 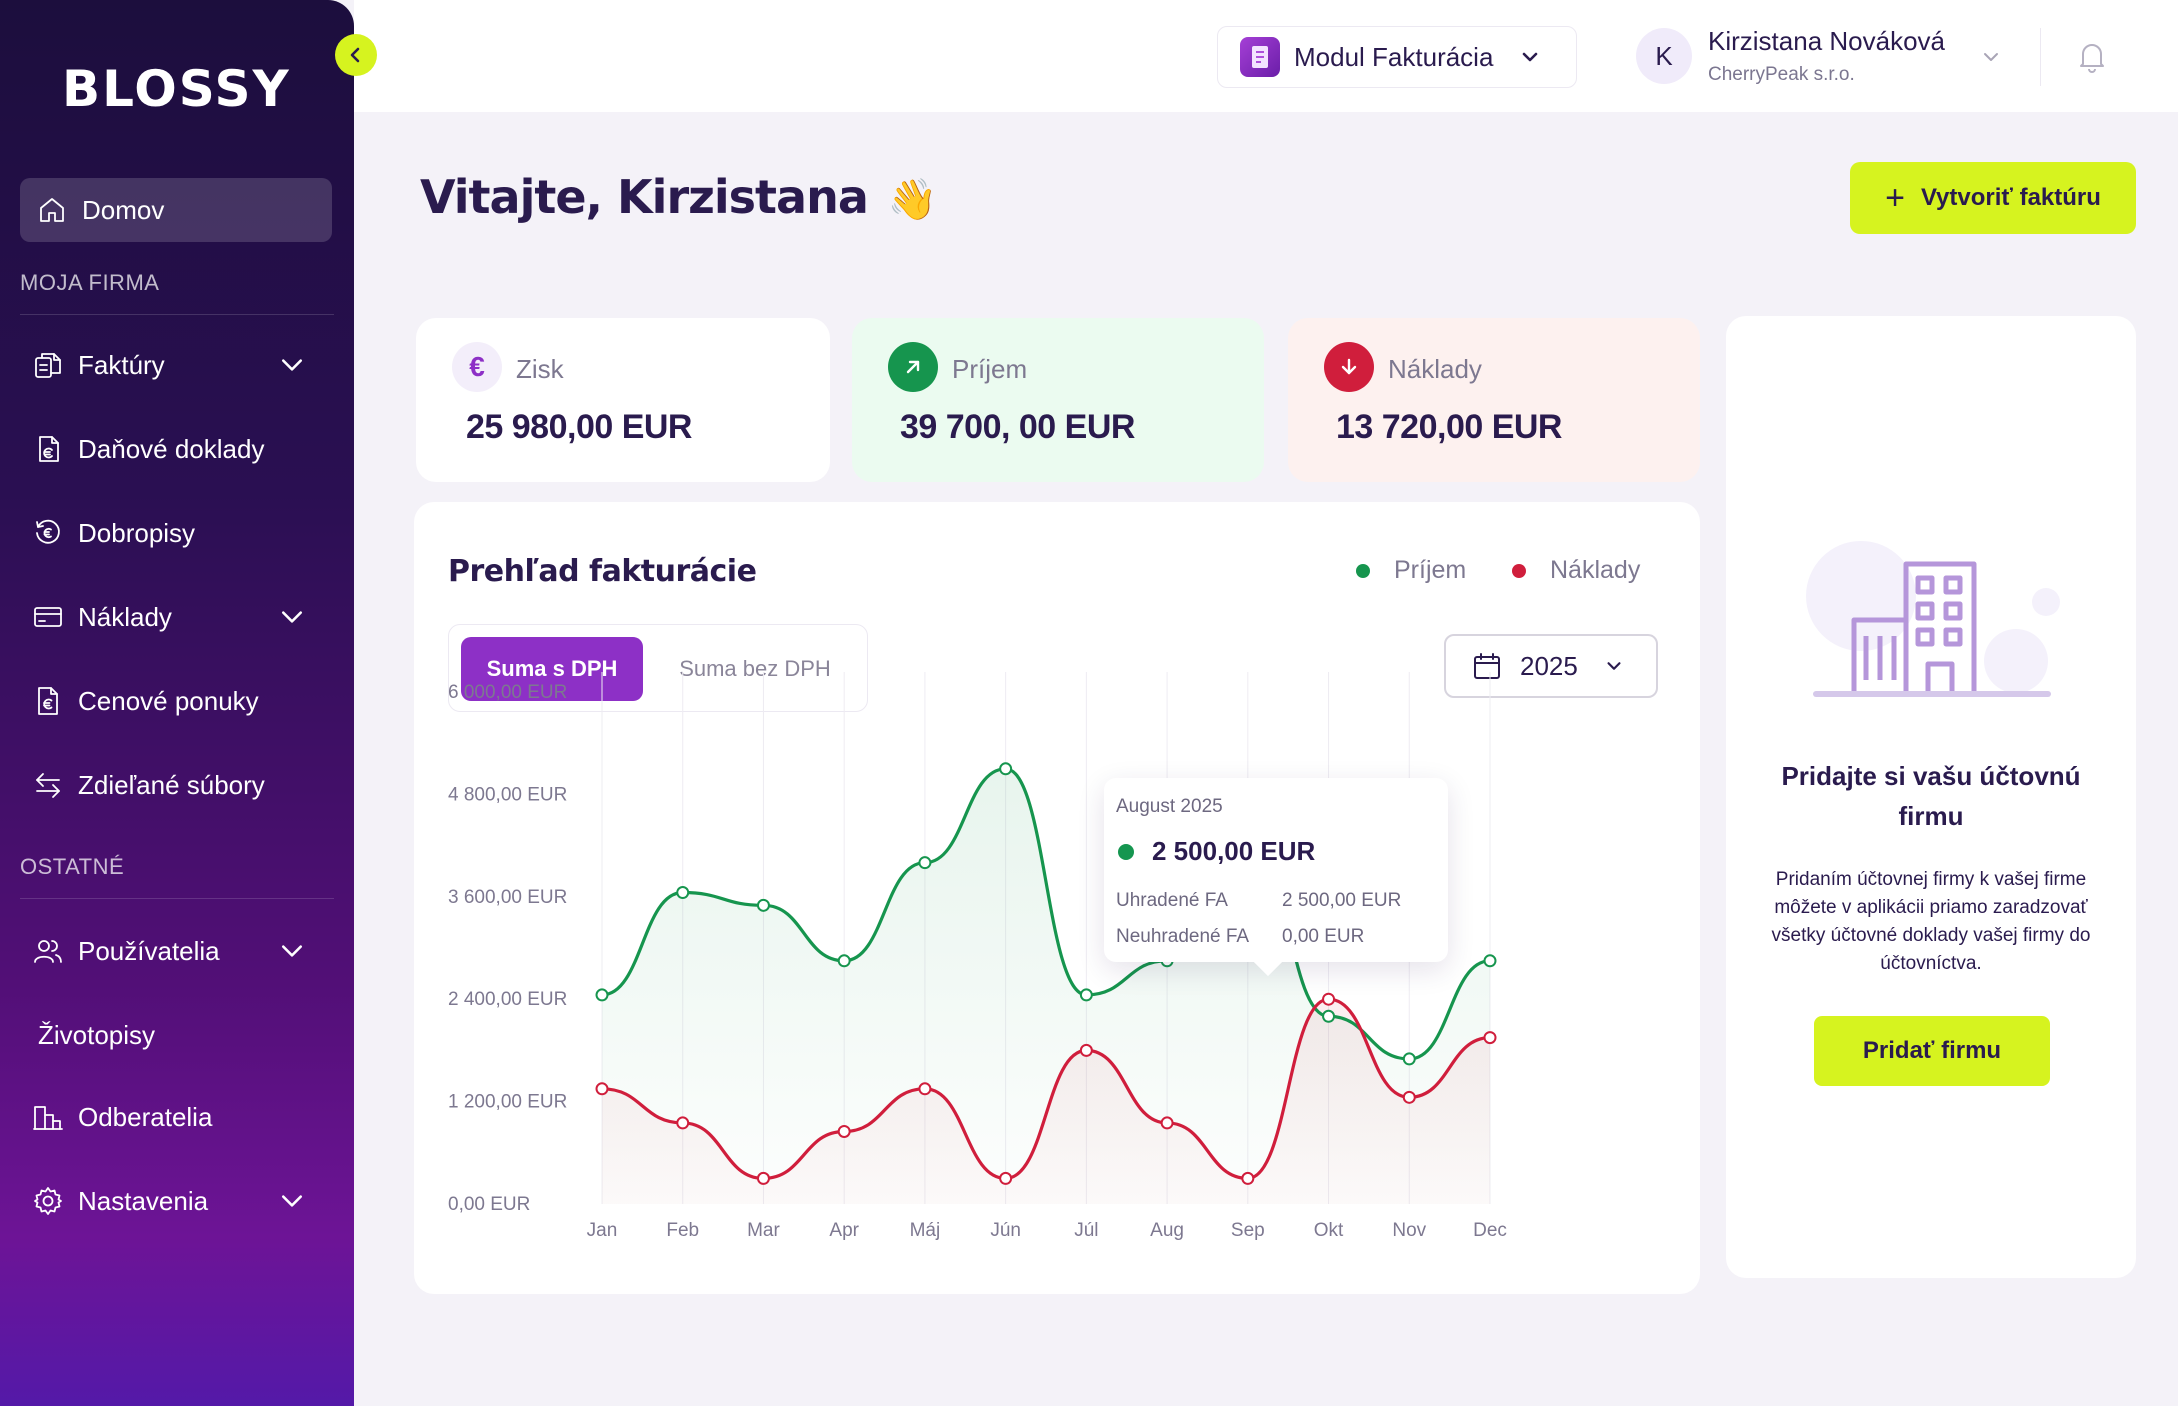 What do you see at coordinates (1017, 427) in the screenshot?
I see `stat-value: 39 700, 00 EUR` at bounding box center [1017, 427].